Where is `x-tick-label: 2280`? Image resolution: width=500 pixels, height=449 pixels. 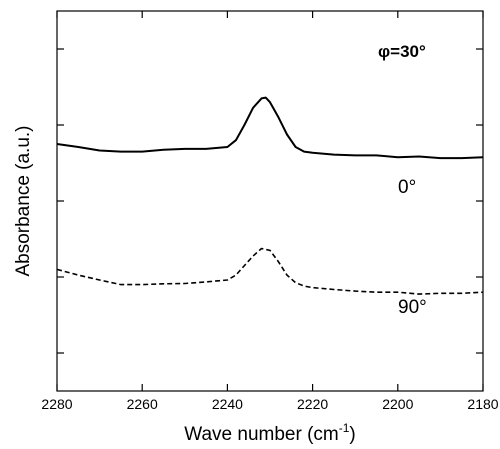 x-tick-label: 2280 is located at coordinates (56, 404).